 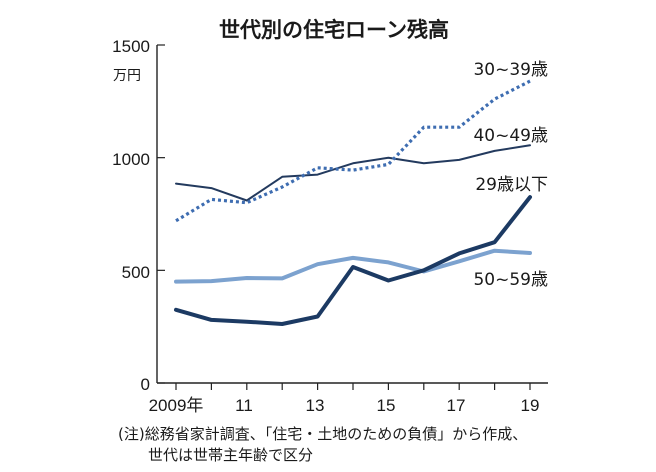 What do you see at coordinates (145, 384) in the screenshot?
I see `y-tick-label-0: 0` at bounding box center [145, 384].